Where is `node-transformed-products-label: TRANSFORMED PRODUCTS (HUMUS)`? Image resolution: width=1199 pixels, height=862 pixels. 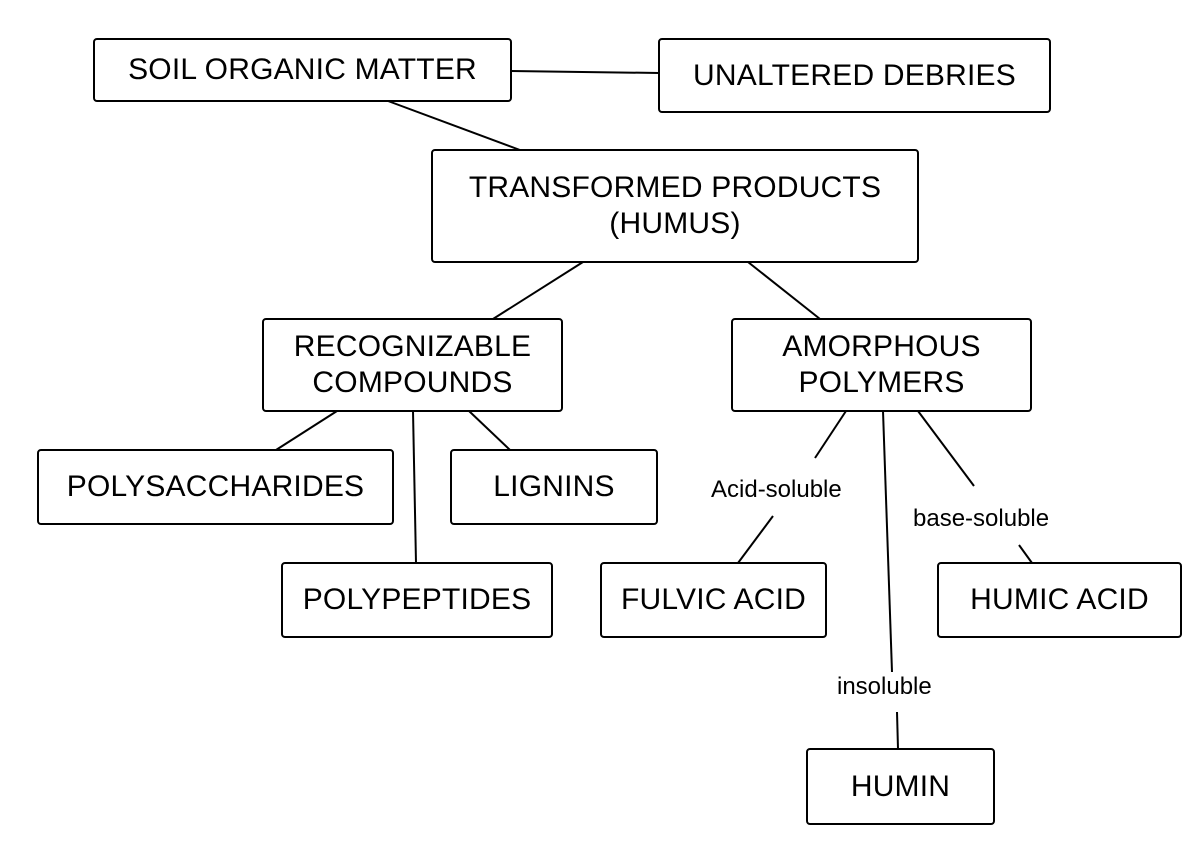
node-transformed-products-label: TRANSFORMED PRODUCTS (HUMUS) is located at coordinates (675, 205).